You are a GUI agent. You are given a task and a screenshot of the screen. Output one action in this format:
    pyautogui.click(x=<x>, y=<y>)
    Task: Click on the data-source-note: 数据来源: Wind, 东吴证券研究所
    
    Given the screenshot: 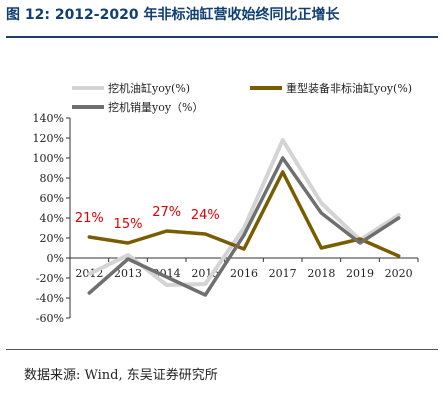 What is the action you would take?
    pyautogui.click(x=121, y=375)
    